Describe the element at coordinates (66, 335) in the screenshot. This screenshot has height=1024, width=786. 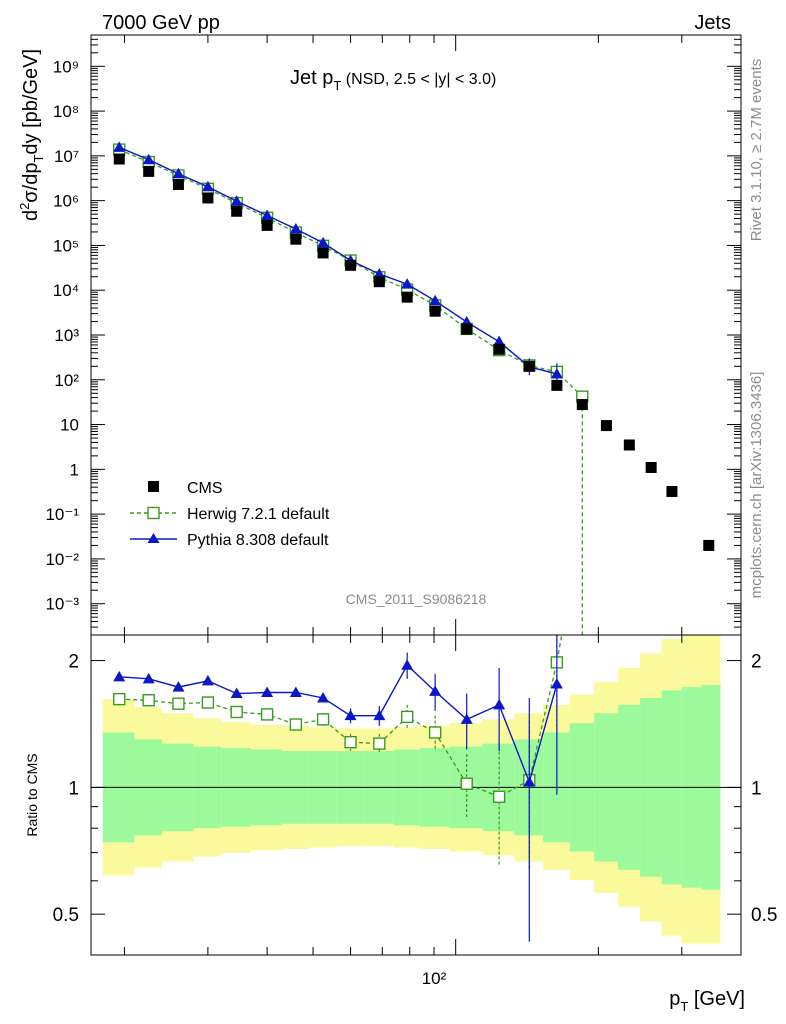
I see `y-tick-label: 10³` at that location.